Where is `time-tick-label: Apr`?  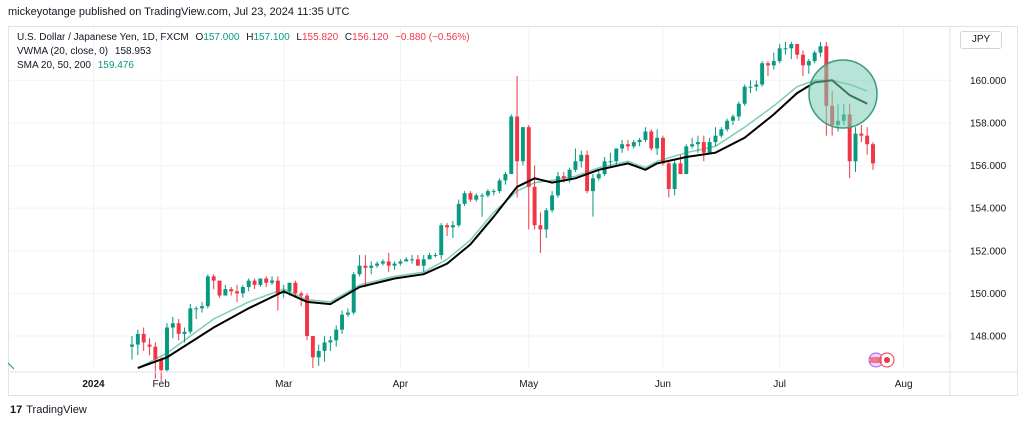
time-tick-label: Apr is located at coordinates (401, 384).